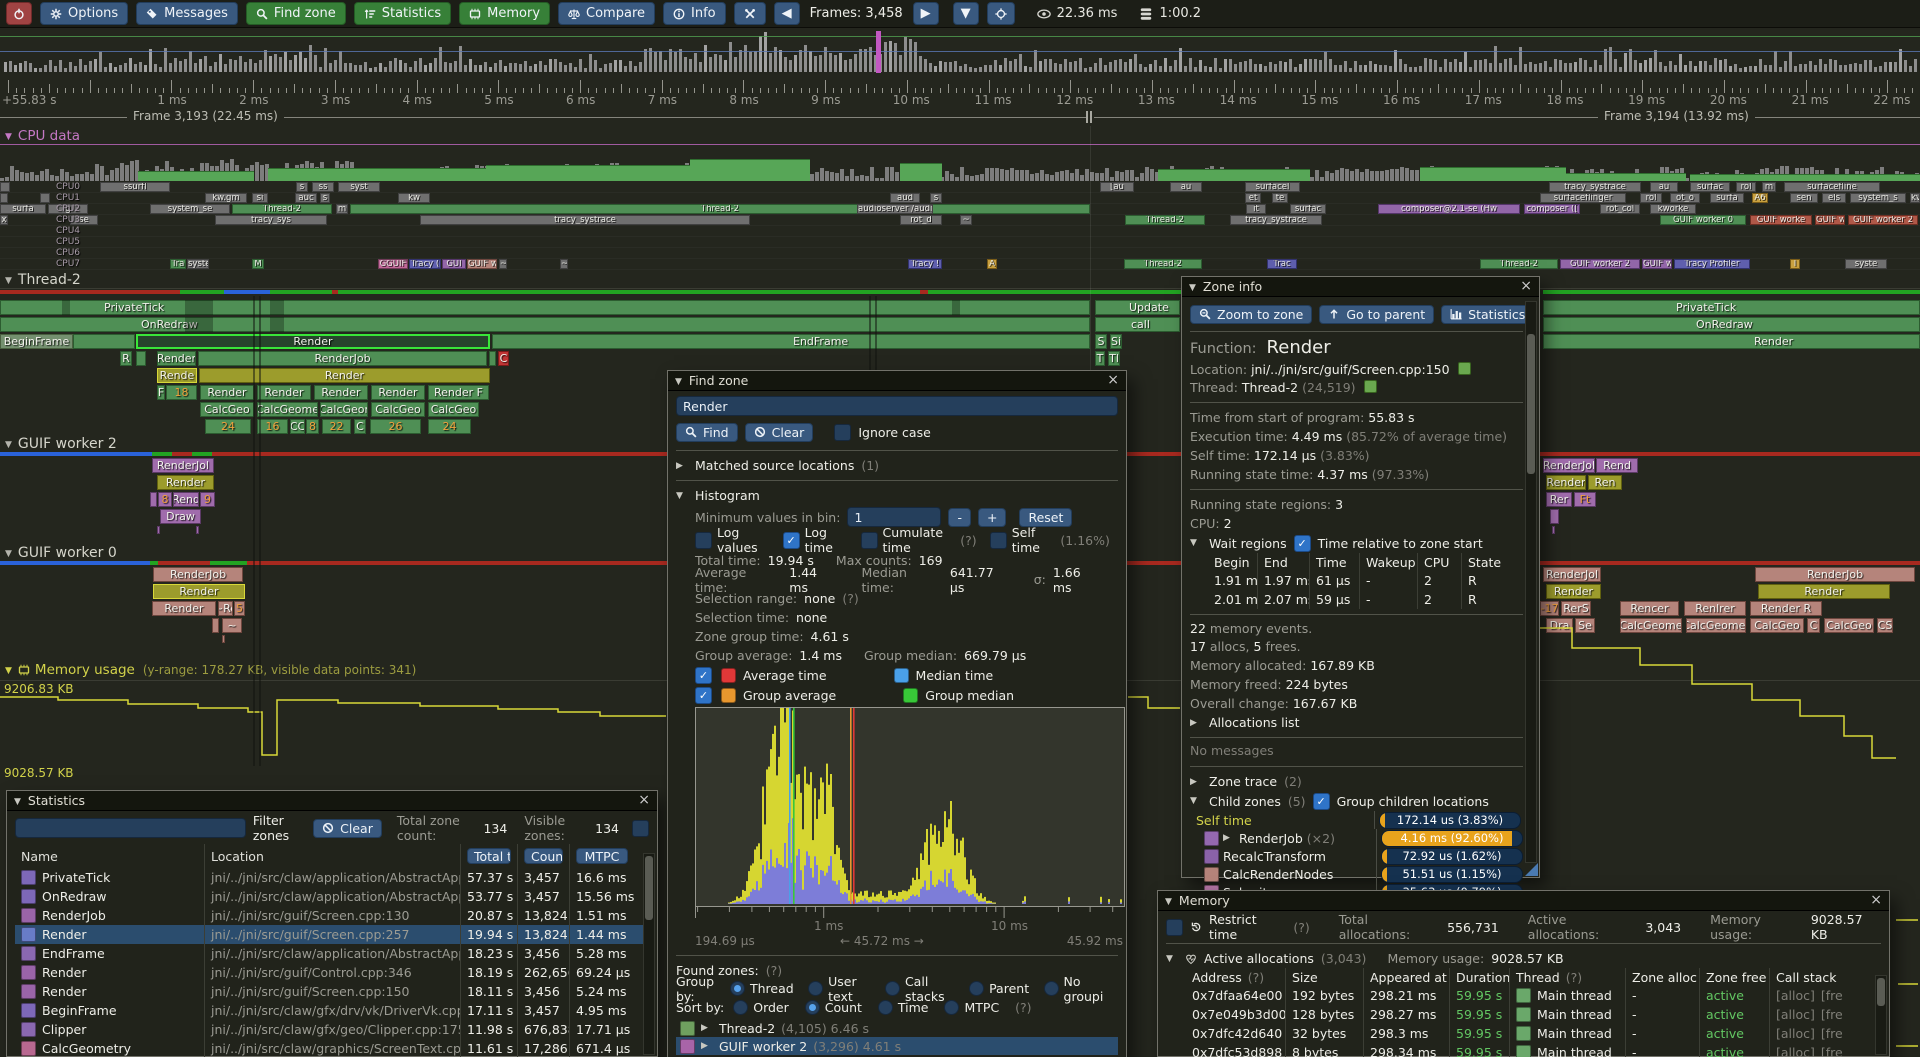  What do you see at coordinates (1731, 324) in the screenshot?
I see `zone-bar: OnRedraw` at bounding box center [1731, 324].